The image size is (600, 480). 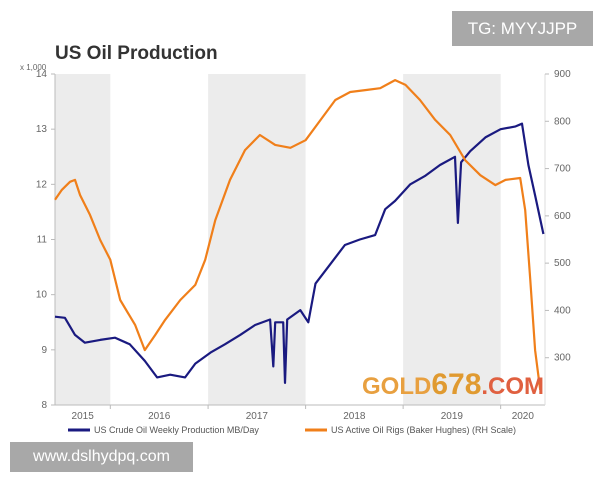 I want to click on shaded-band-2015, so click(x=83, y=239).